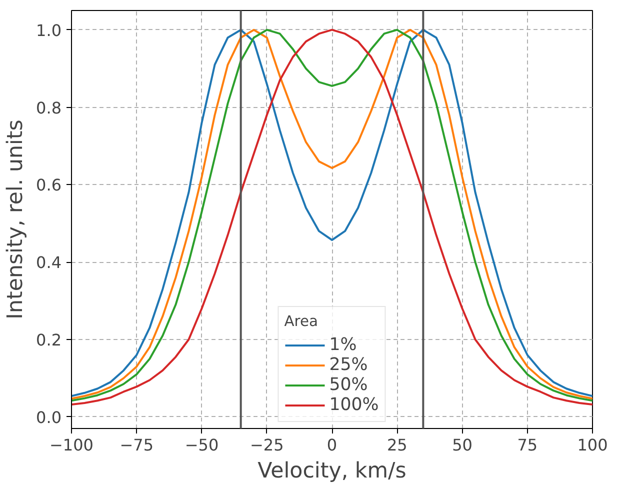 This screenshot has height=488, width=622. What do you see at coordinates (72, 445) in the screenshot?
I see `x-tick-label: −100` at bounding box center [72, 445].